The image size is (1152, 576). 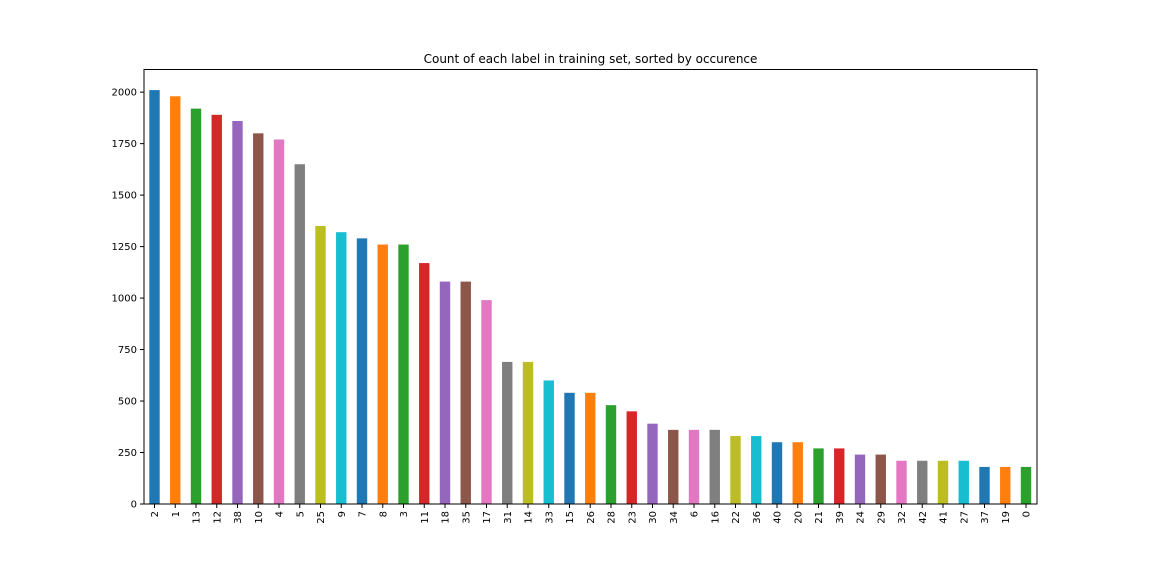 What do you see at coordinates (124, 93) in the screenshot?
I see `y-tick-label: 2000` at bounding box center [124, 93].